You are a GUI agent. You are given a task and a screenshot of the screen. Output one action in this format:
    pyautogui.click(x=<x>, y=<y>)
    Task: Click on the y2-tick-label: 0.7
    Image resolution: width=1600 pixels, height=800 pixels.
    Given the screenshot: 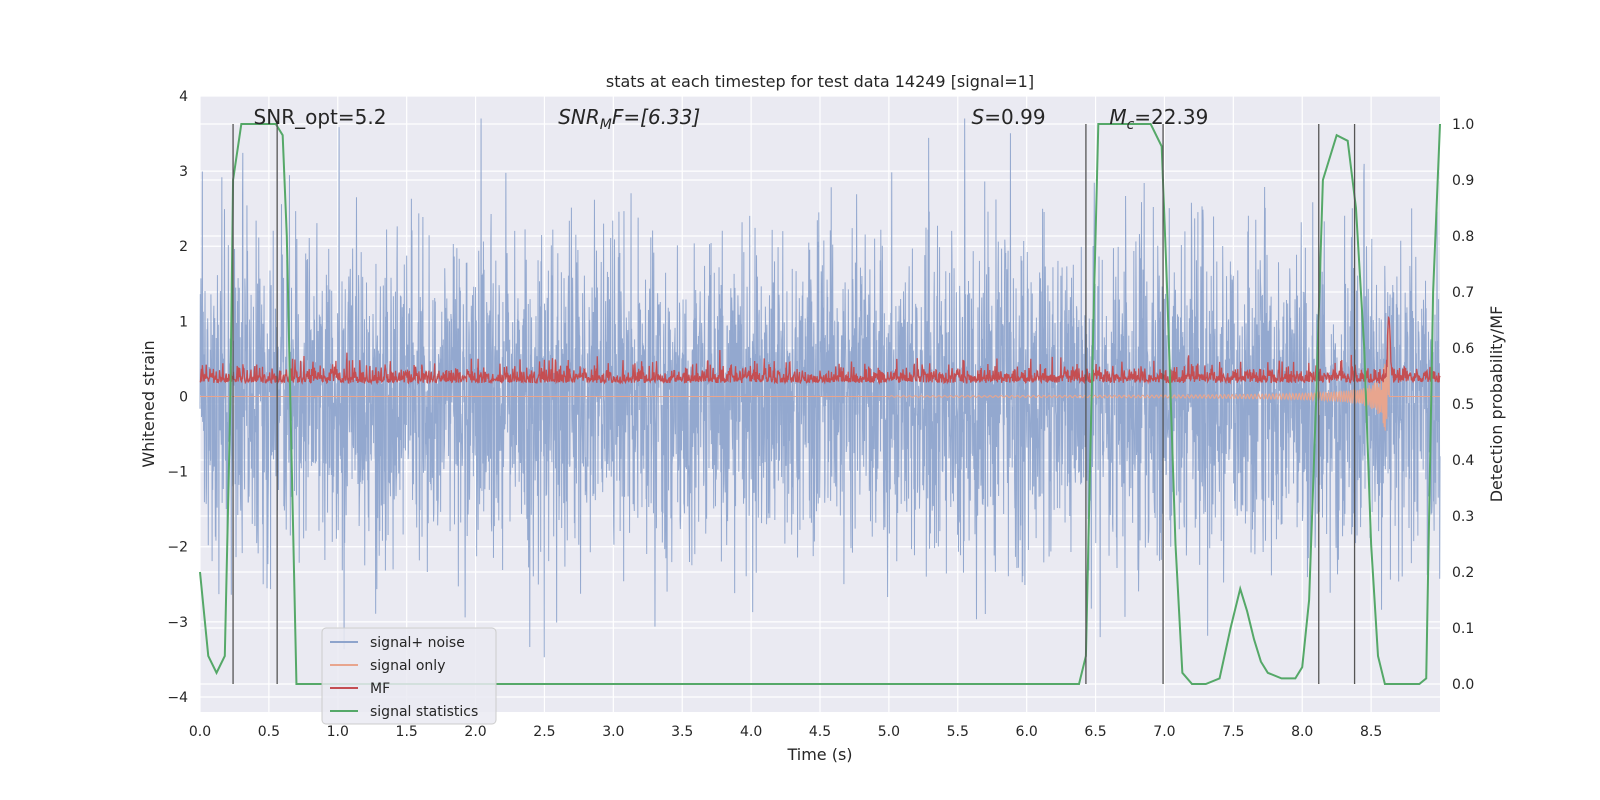 What is the action you would take?
    pyautogui.click(x=1463, y=293)
    